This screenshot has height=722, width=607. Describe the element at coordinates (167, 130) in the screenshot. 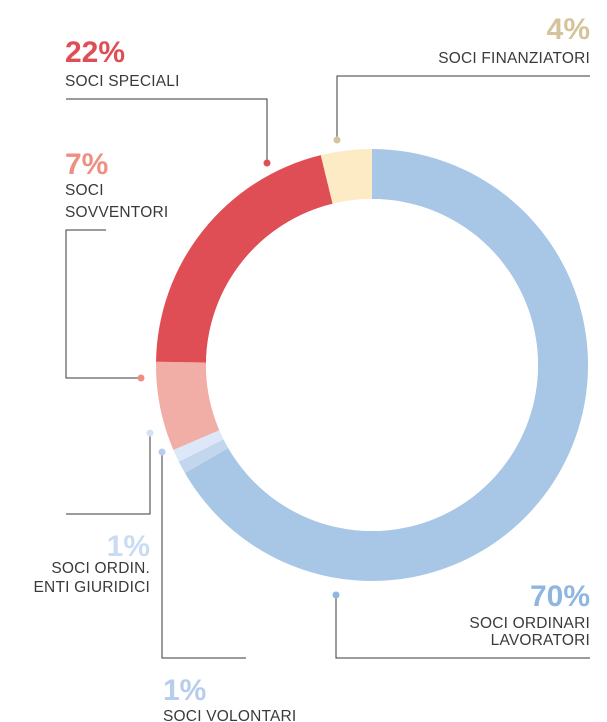

I see `leader-line-soci-speciali` at that location.